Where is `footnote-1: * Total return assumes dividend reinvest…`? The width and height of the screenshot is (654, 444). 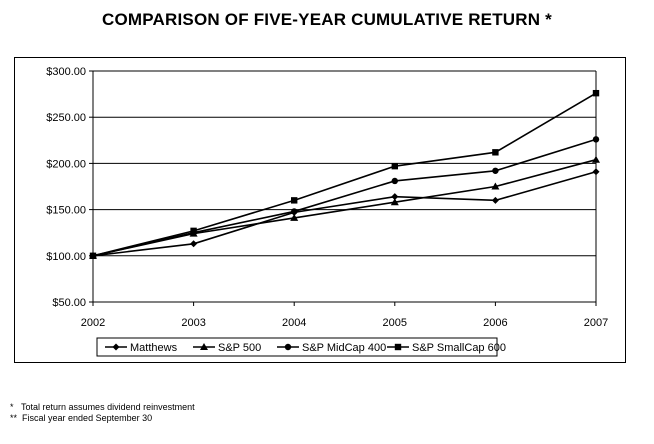
footnote-1: * Total return assumes dividend reinvest… is located at coordinates (102, 407).